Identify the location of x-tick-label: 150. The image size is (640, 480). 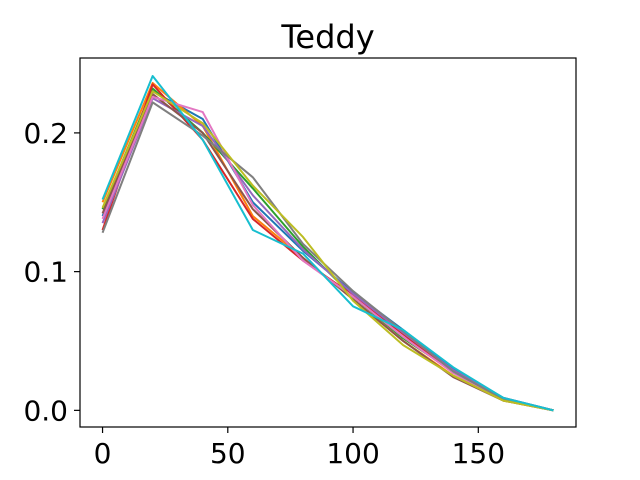
(478, 453).